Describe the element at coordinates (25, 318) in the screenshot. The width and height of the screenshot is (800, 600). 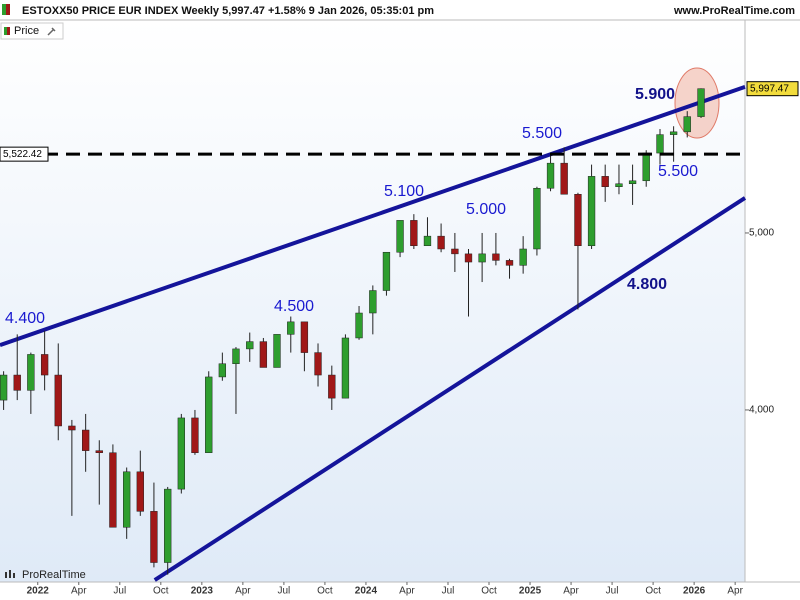
I see `annotation: 4.400` at that location.